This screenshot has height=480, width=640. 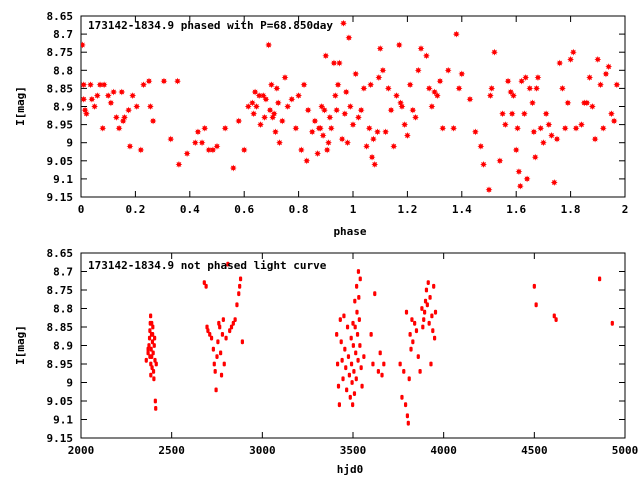 What do you see at coordinates (60, 161) in the screenshot?
I see `y-tick-label: 9.05` at bounding box center [60, 161].